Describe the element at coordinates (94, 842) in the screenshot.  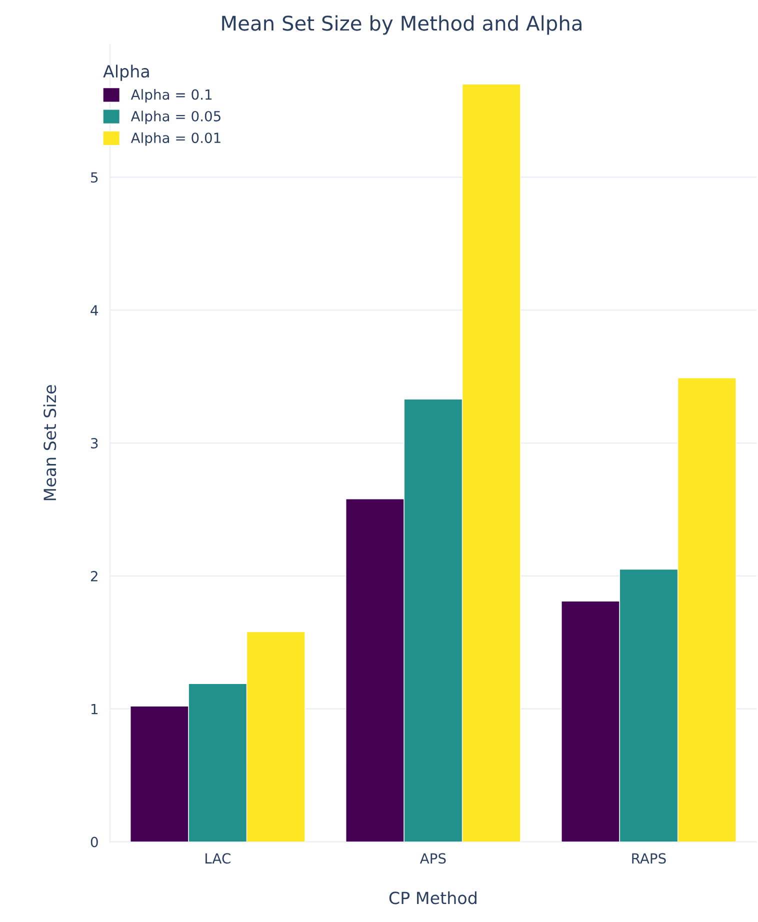
I see `y-tick-label: 0` at that location.